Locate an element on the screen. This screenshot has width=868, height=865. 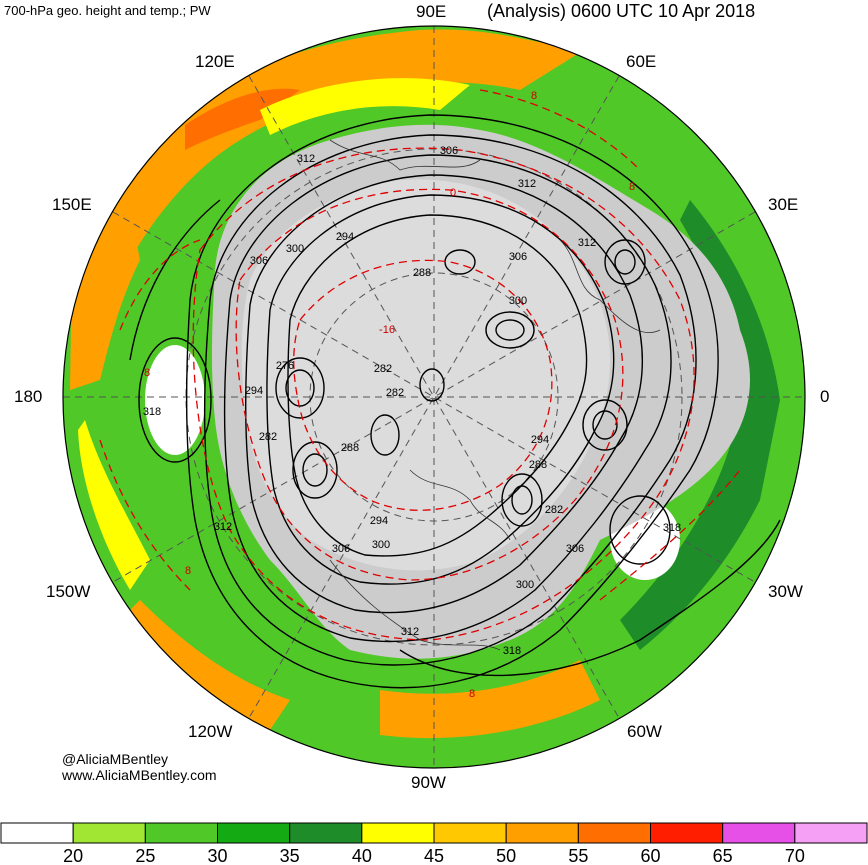
colorbar-label: 55 is located at coordinates (578, 855).